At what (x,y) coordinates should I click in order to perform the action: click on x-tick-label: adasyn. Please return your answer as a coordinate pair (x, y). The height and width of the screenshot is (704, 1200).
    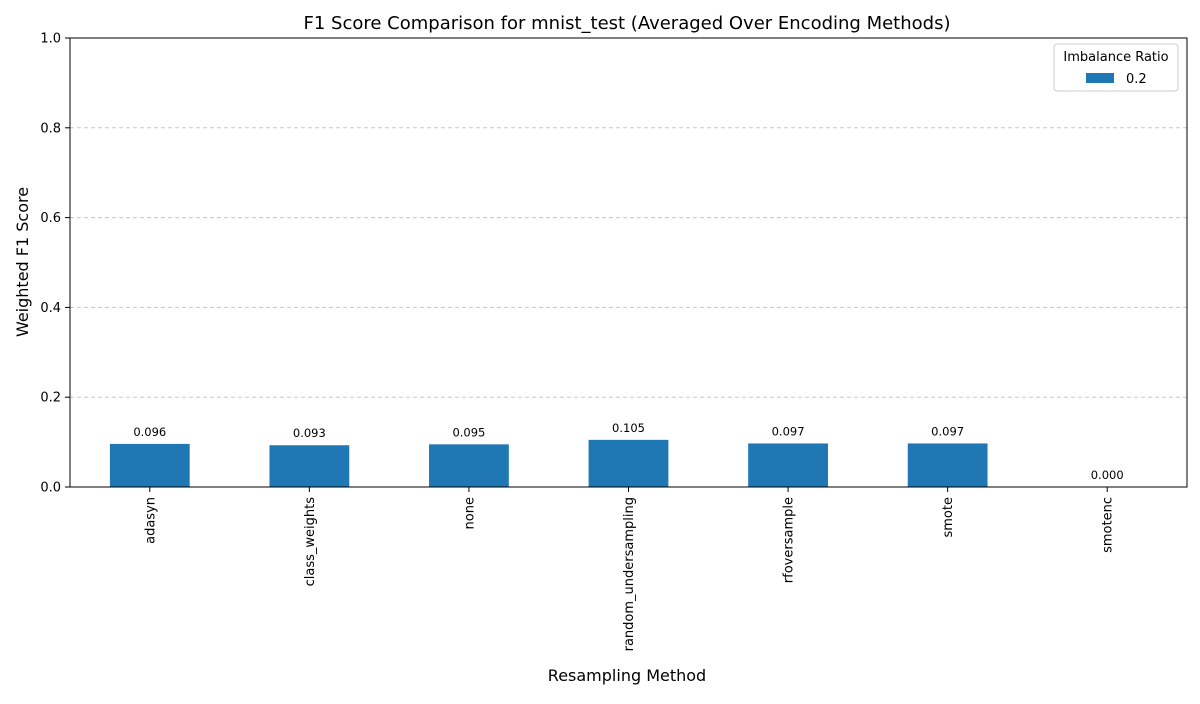
    Looking at the image, I should click on (150, 520).